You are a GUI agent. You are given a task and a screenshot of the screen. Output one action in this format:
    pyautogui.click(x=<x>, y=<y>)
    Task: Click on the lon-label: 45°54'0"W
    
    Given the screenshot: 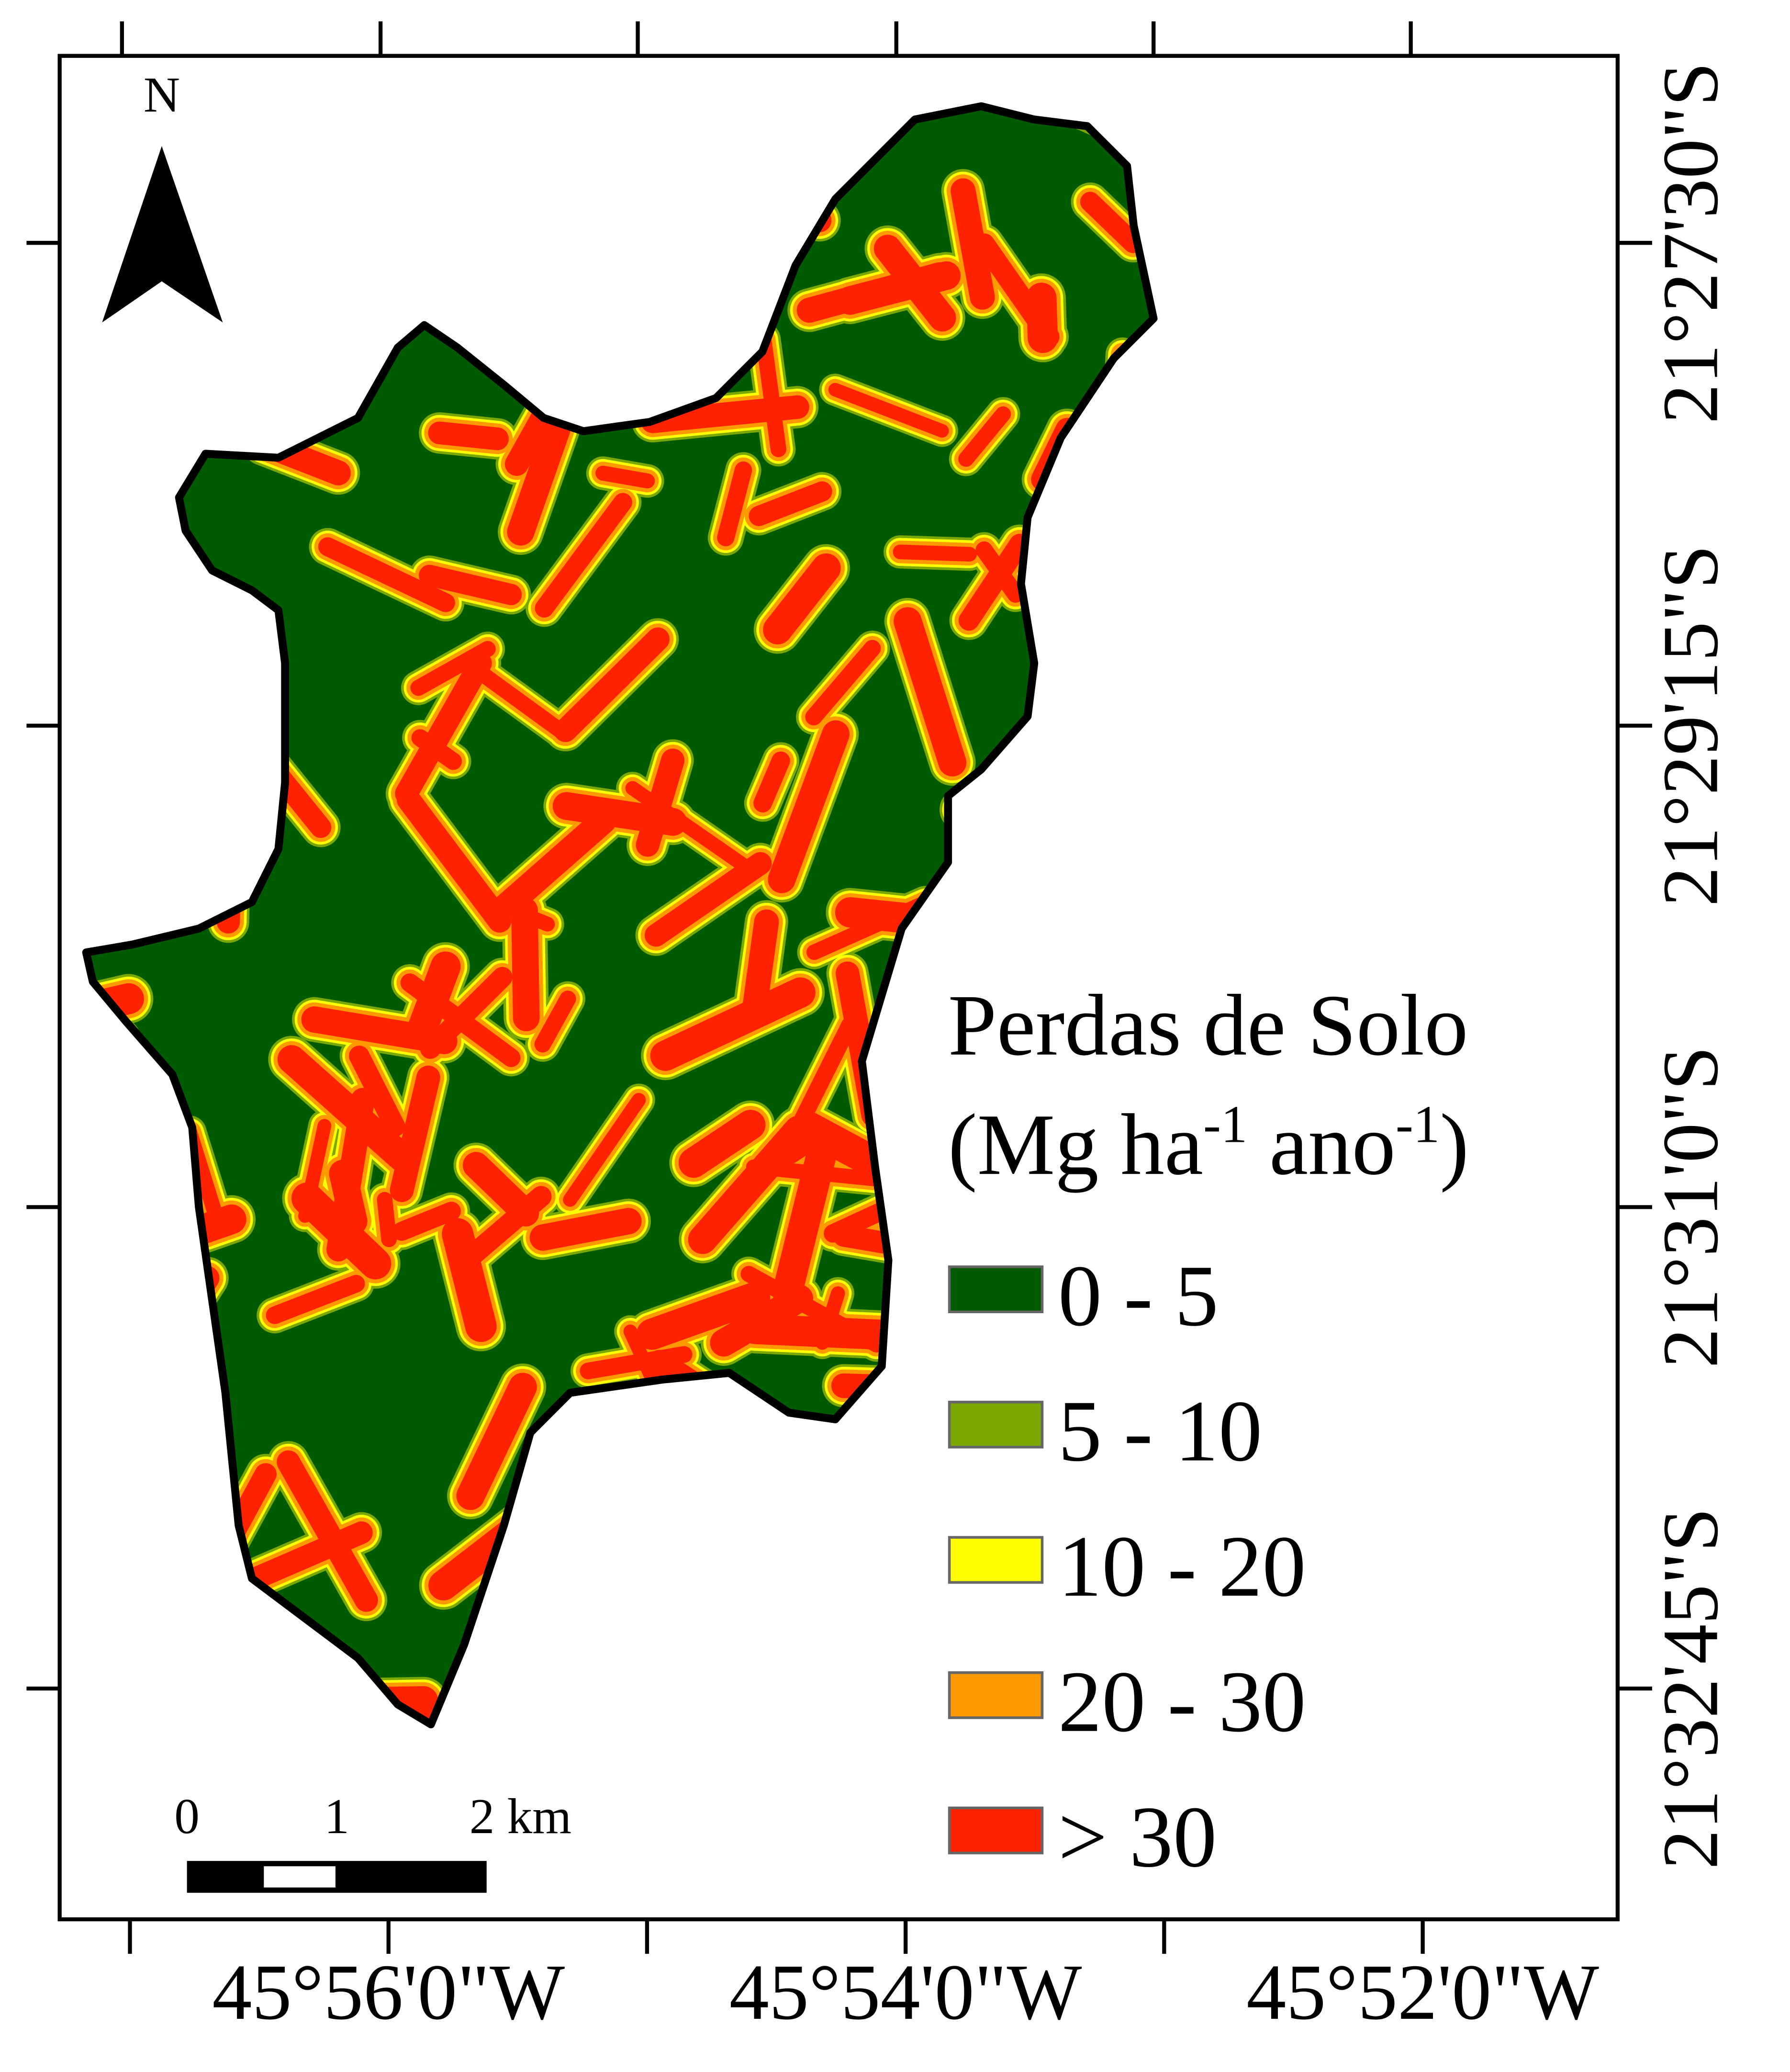 What is the action you would take?
    pyautogui.click(x=905, y=1992)
    